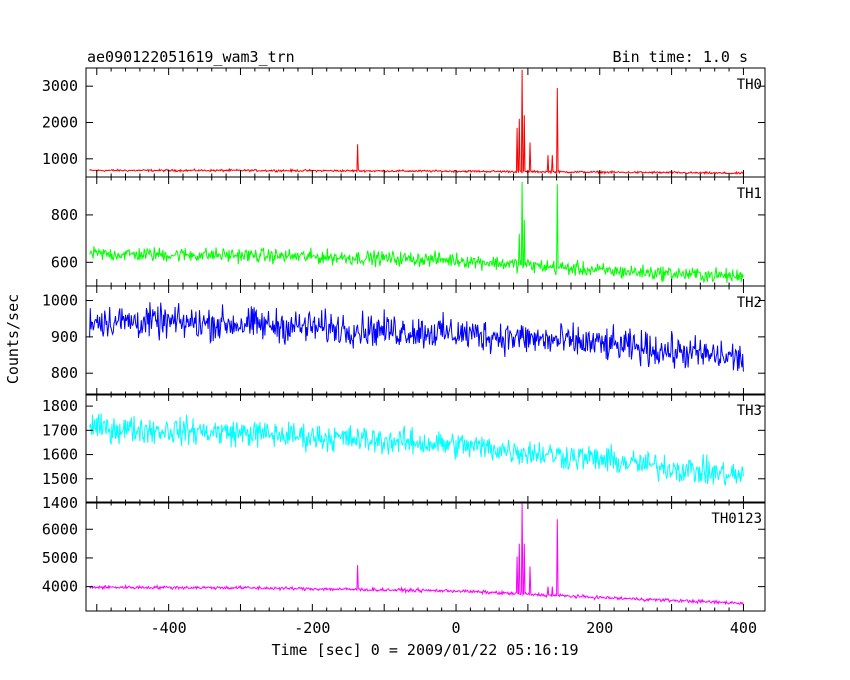 The height and width of the screenshot is (680, 850). I want to click on y-tick-label: 1500, so click(60, 479).